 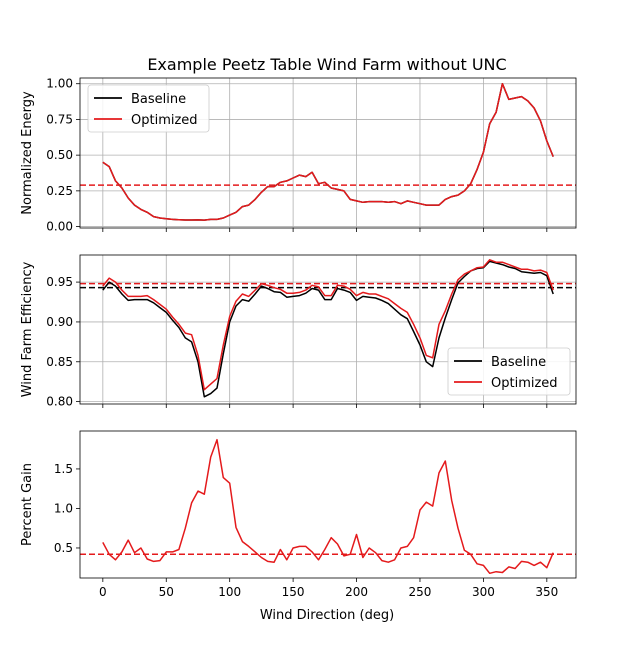 What do you see at coordinates (166, 592) in the screenshot?
I see `x-tick-label: 50` at bounding box center [166, 592].